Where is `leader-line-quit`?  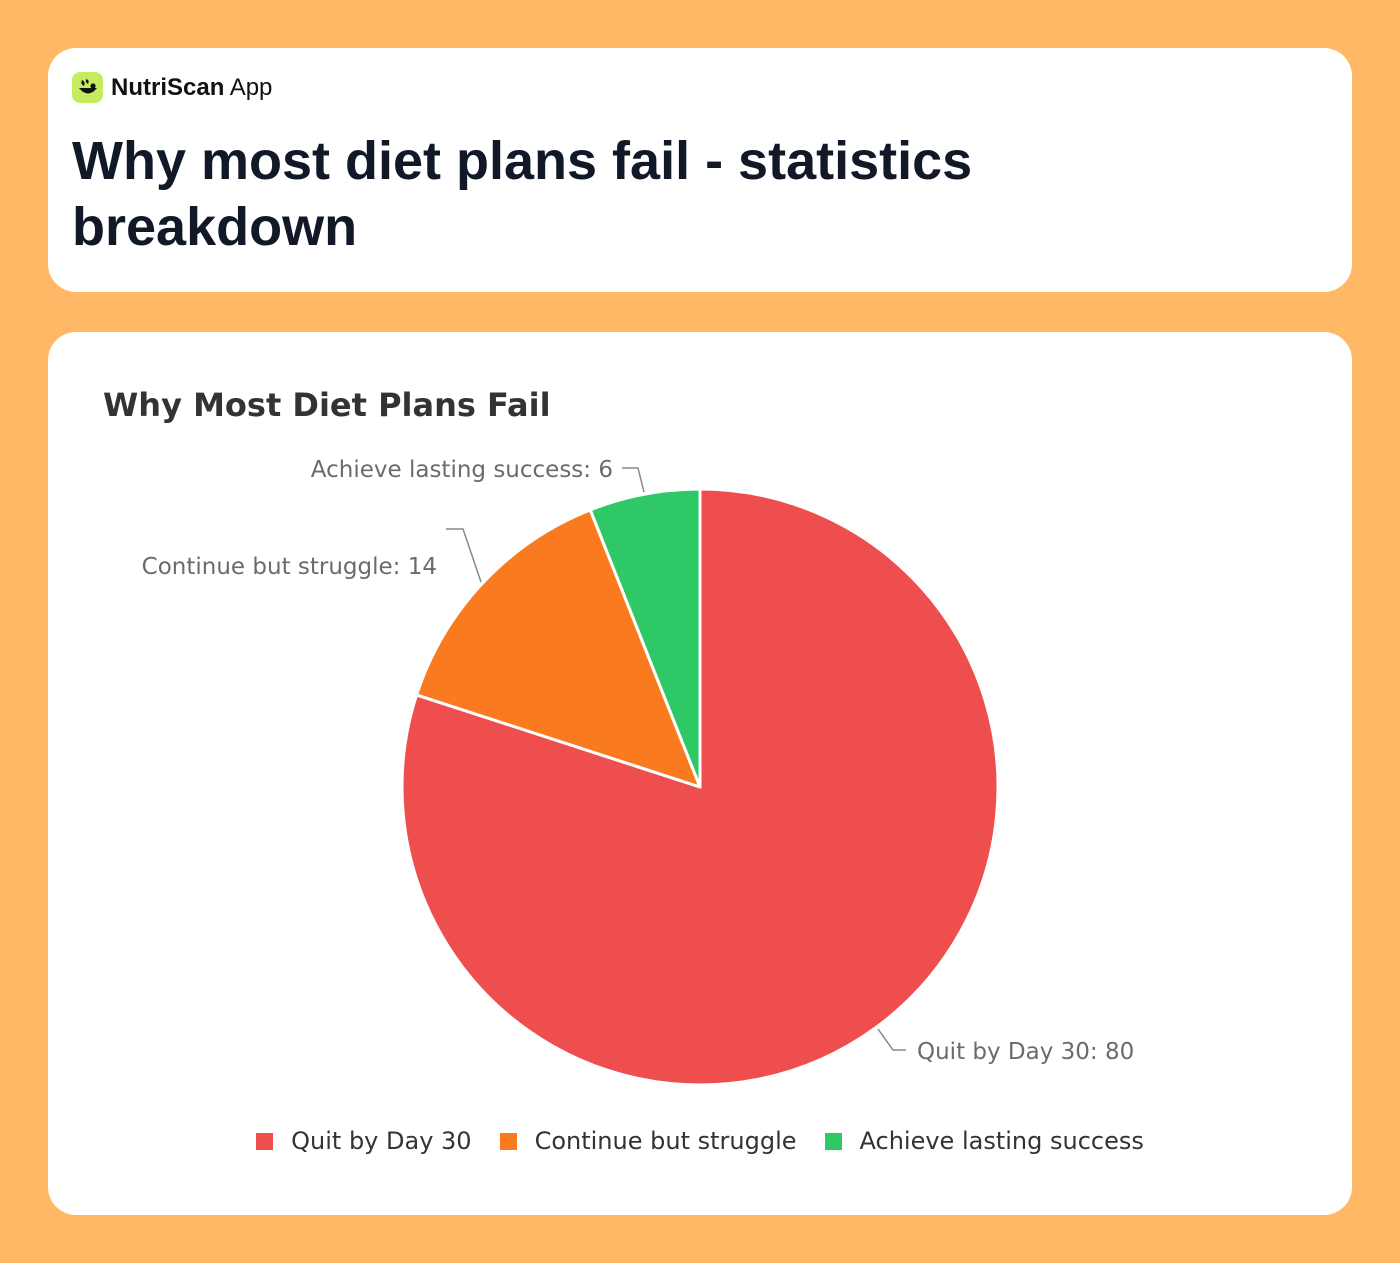
leader-line-quit is located at coordinates (891, 1039).